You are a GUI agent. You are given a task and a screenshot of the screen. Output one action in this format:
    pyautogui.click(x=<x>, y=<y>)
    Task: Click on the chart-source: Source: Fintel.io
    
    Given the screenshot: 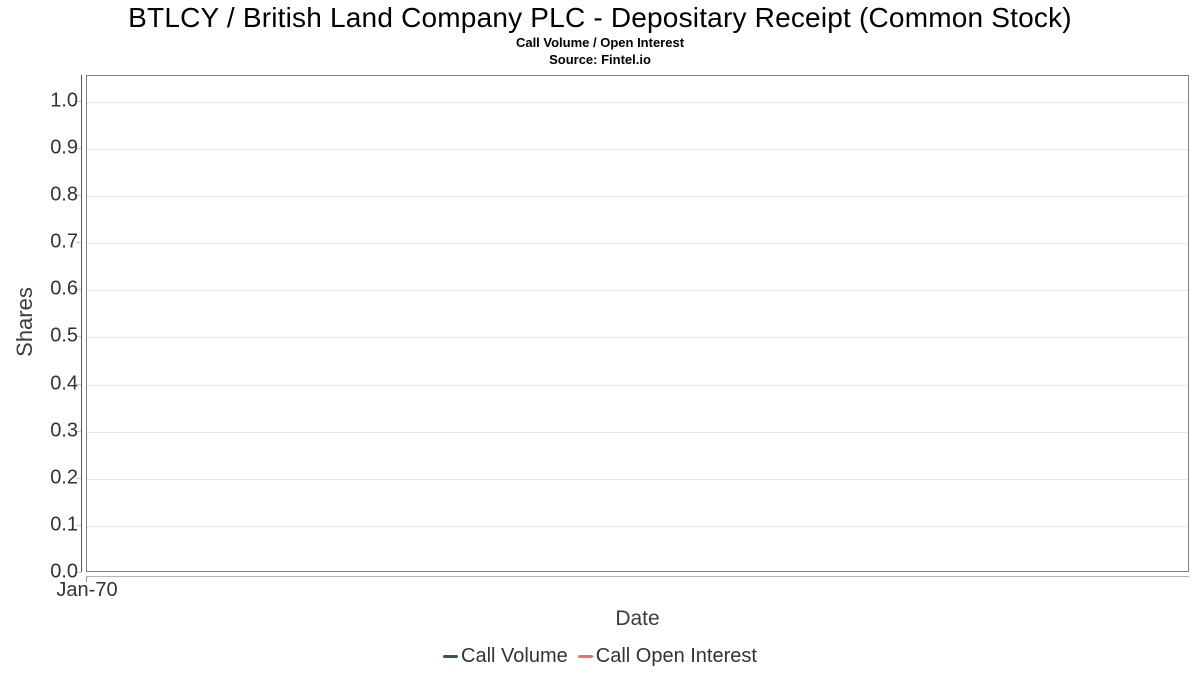 What is the action you would take?
    pyautogui.click(x=600, y=59)
    